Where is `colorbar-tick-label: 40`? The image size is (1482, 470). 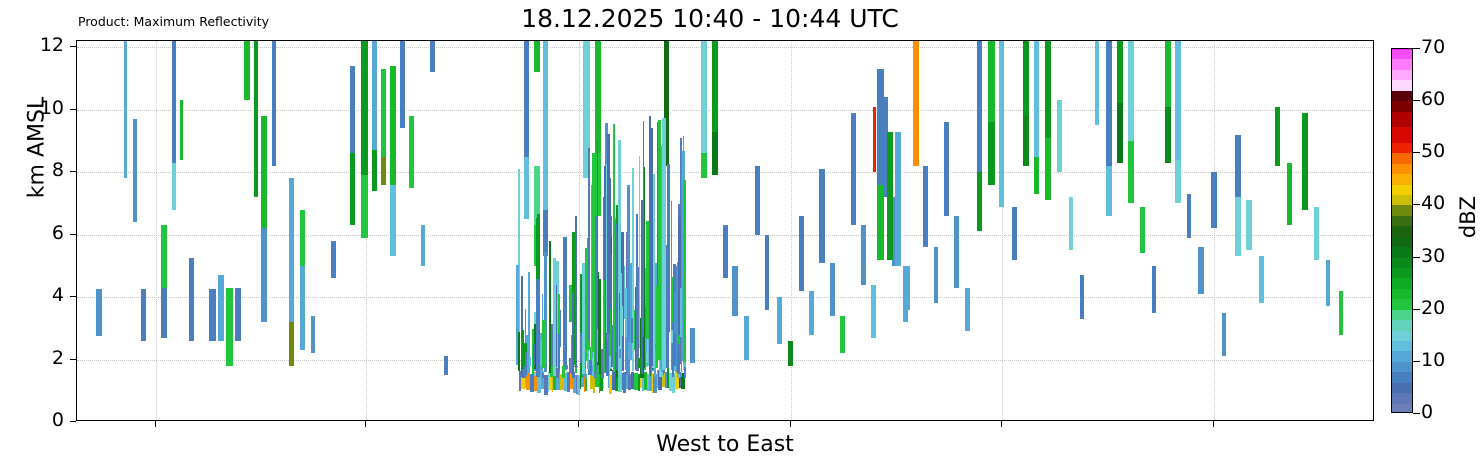
colorbar-tick-label: 40 is located at coordinates (1433, 203).